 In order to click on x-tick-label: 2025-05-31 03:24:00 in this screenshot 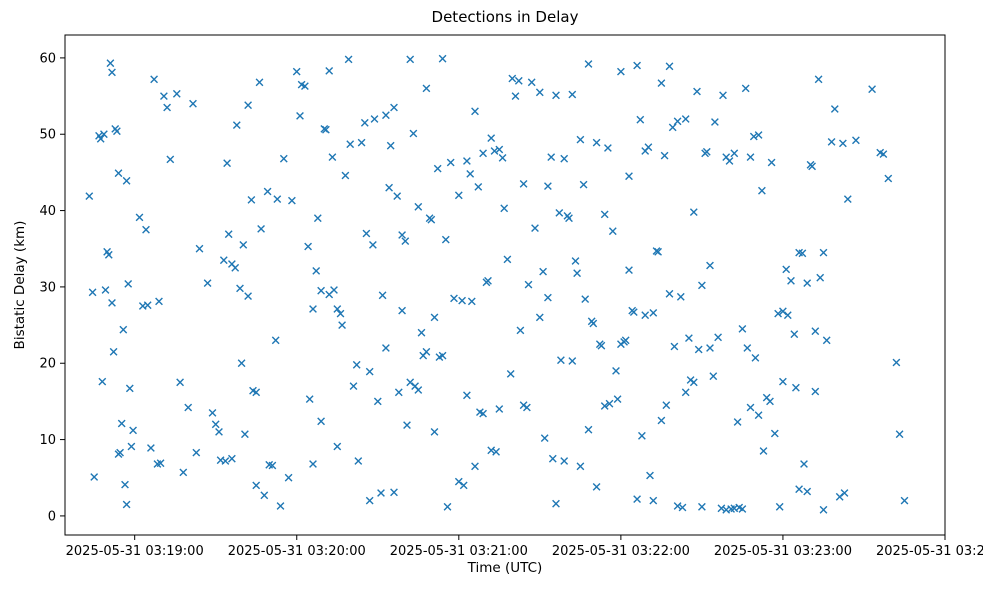, I will do `click(929, 551)`.